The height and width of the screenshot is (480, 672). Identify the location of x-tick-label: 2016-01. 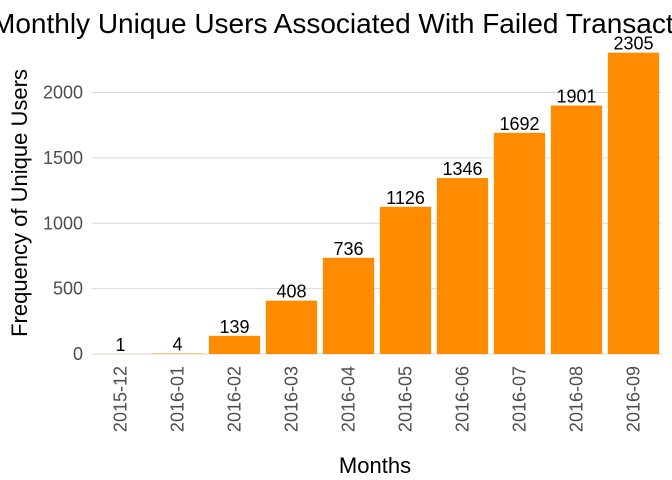
(178, 399).